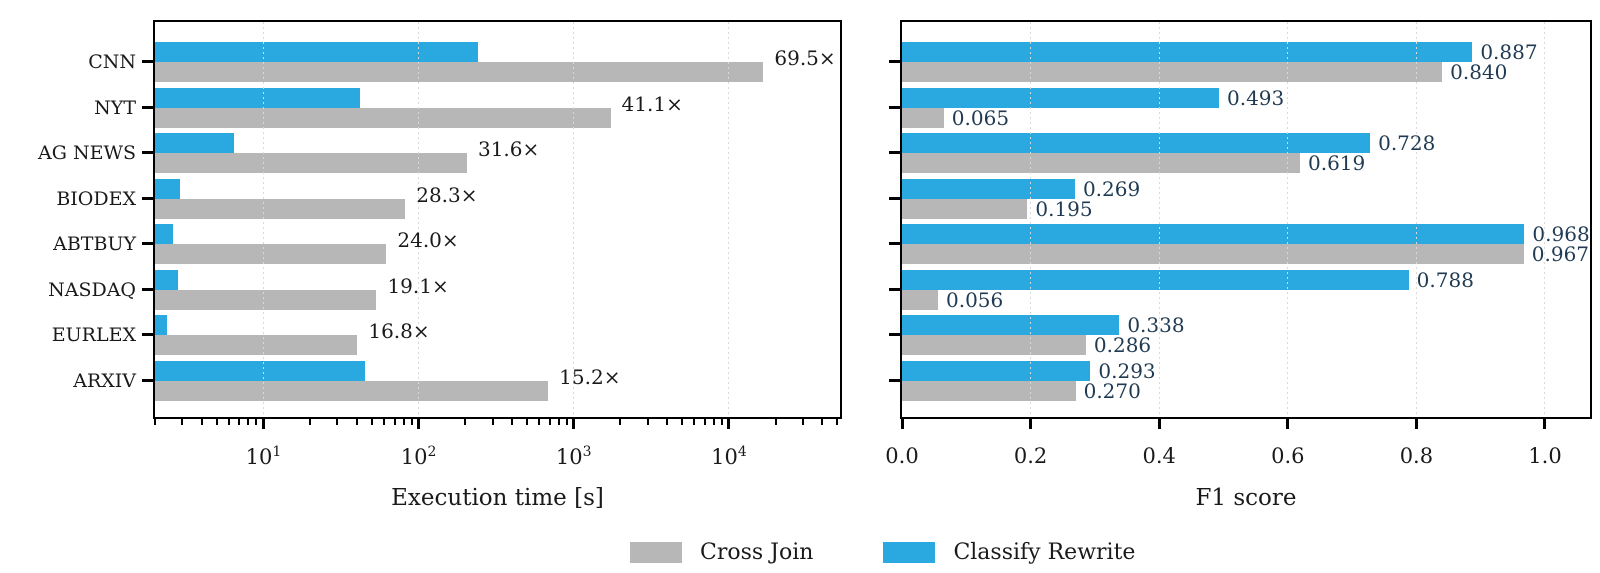 Image resolution: width=1600 pixels, height=573 pixels. I want to click on x-axis-label: F1 score, so click(1246, 498).